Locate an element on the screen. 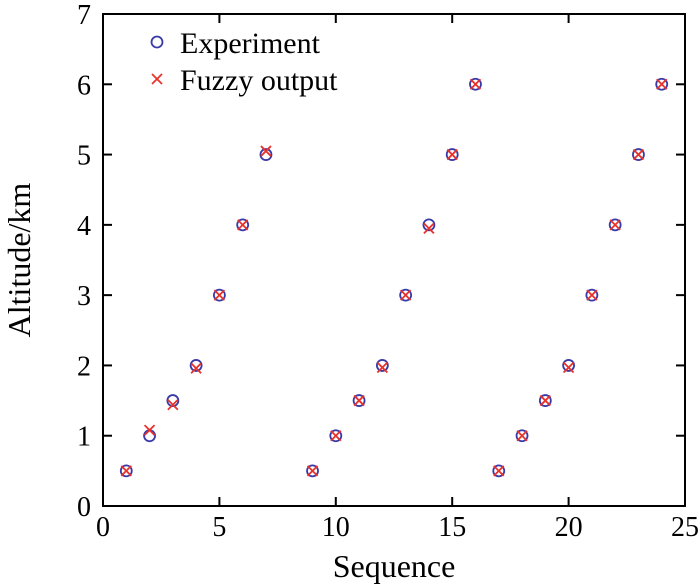  y-axis-title: Altitude/km is located at coordinates (19, 260).